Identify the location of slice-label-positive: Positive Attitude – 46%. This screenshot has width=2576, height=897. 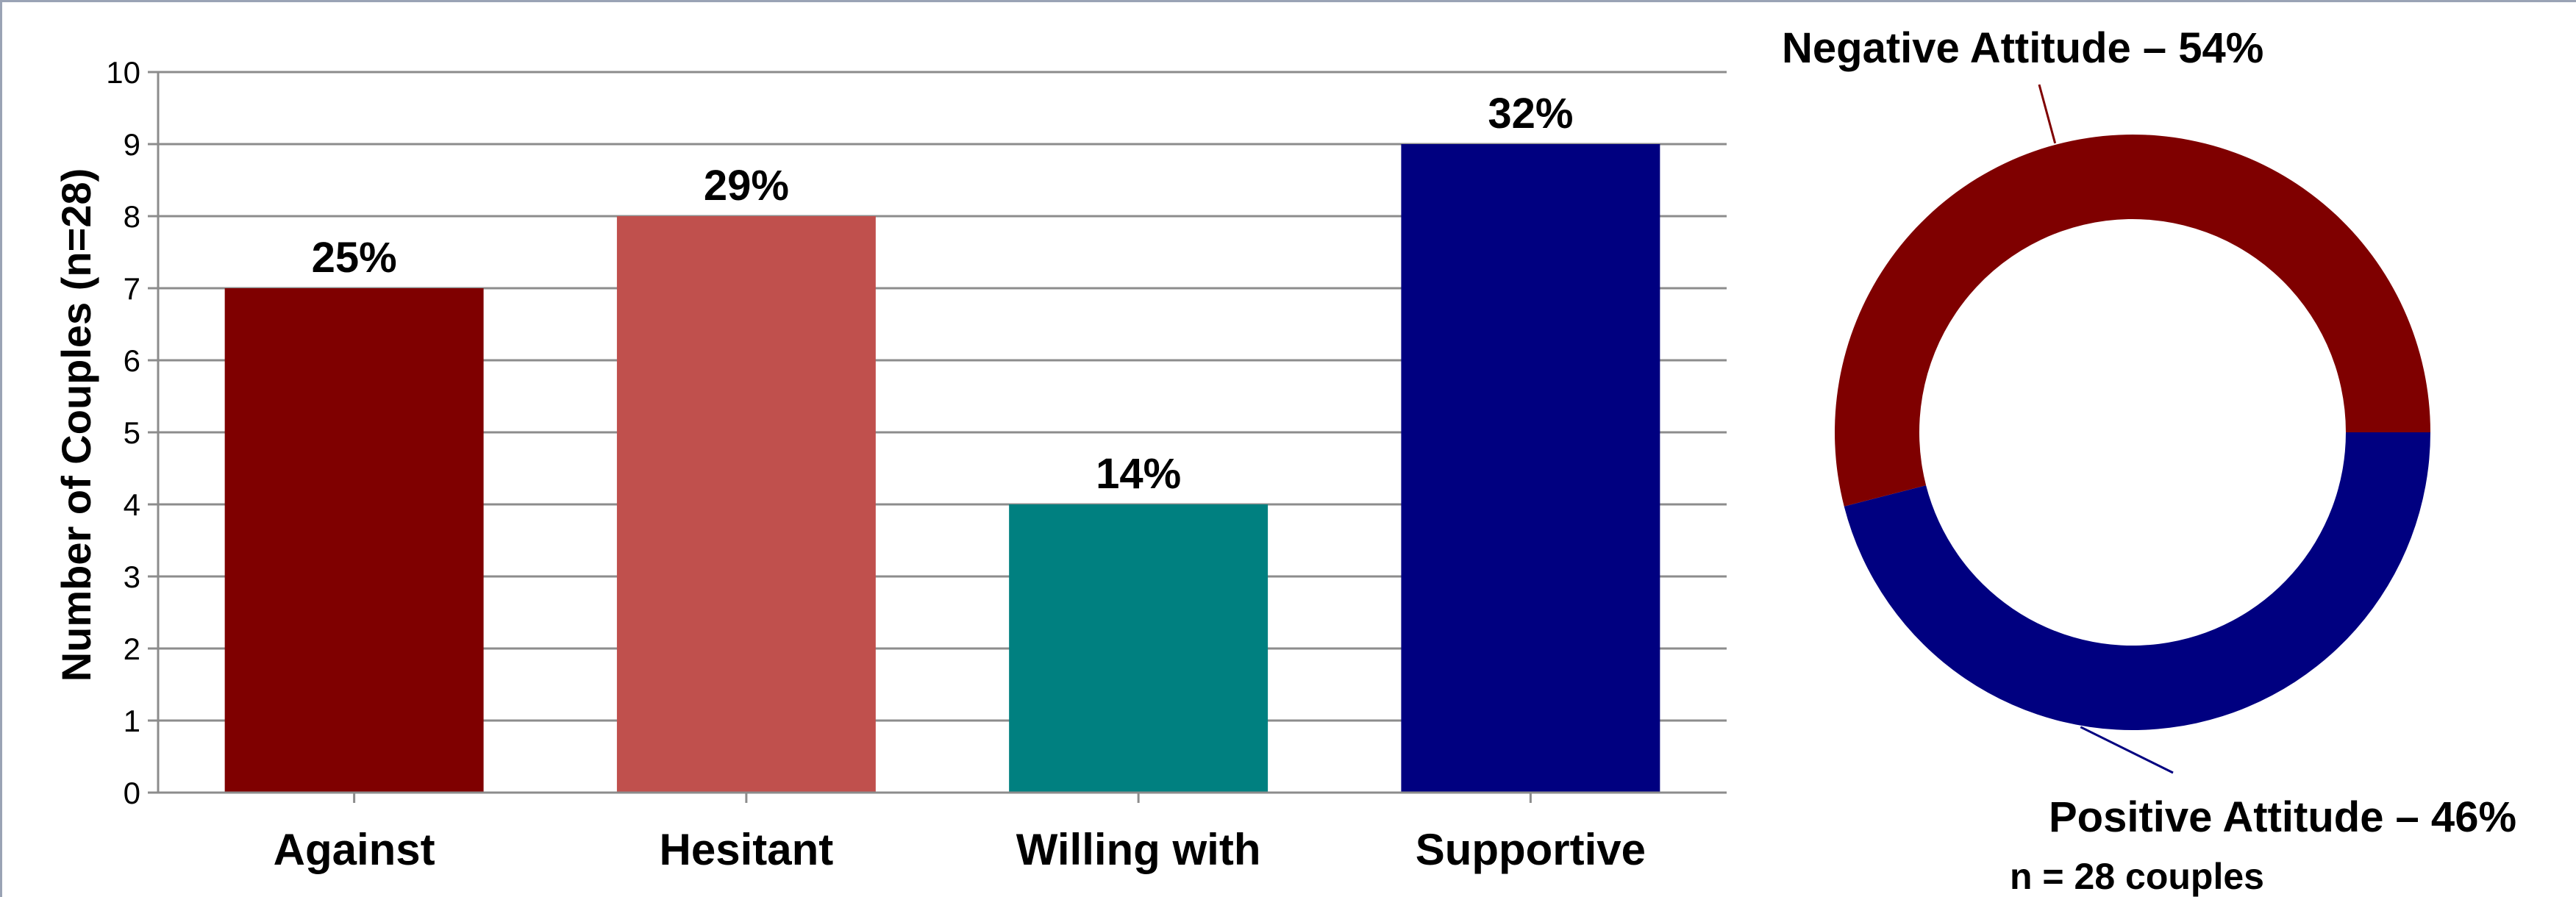
(2282, 817).